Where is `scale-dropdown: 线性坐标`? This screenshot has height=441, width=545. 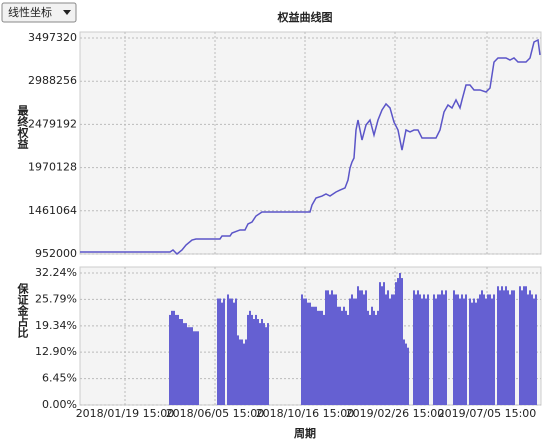 scale-dropdown: 线性坐标 is located at coordinates (39, 12).